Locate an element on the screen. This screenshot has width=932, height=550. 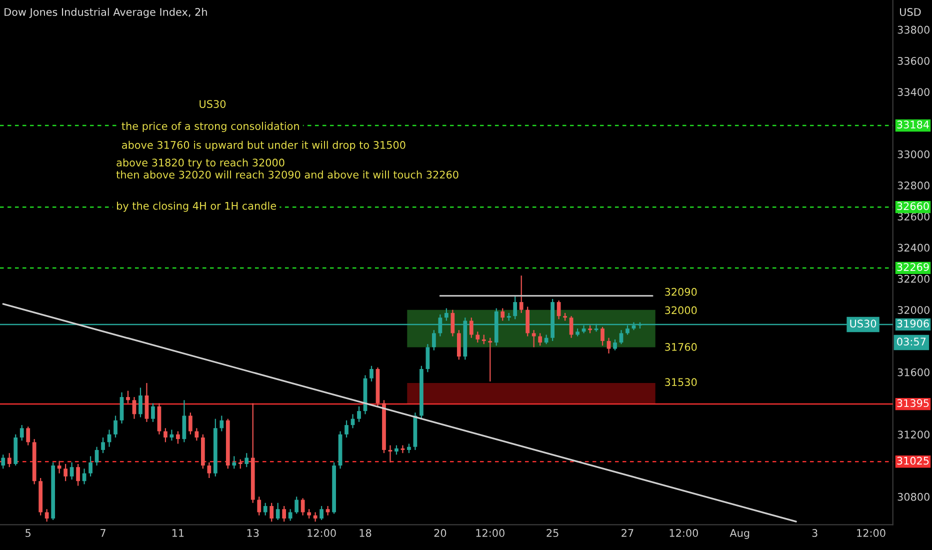
annotation: 03:57 is located at coordinates (911, 342).